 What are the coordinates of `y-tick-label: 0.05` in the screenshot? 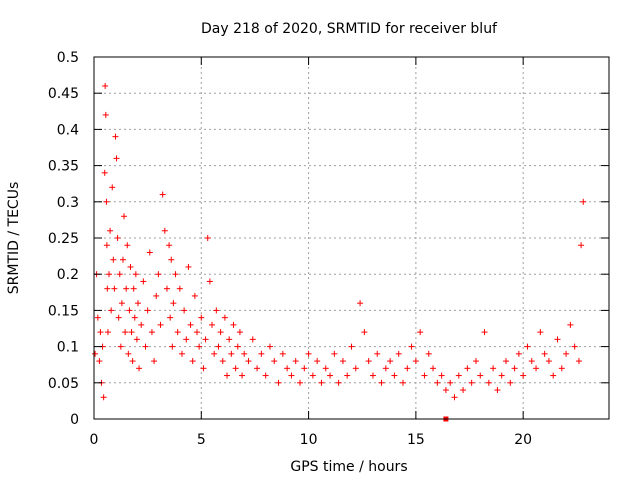 It's located at (63, 384).